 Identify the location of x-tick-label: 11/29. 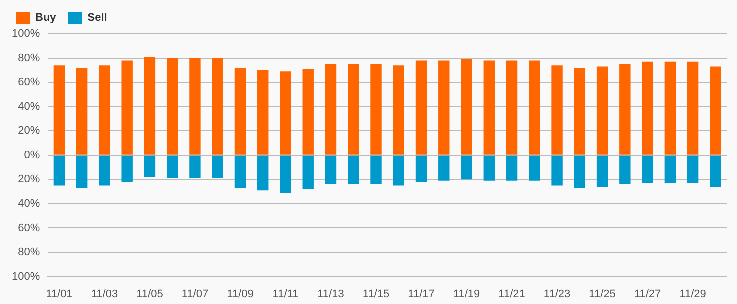
(693, 294).